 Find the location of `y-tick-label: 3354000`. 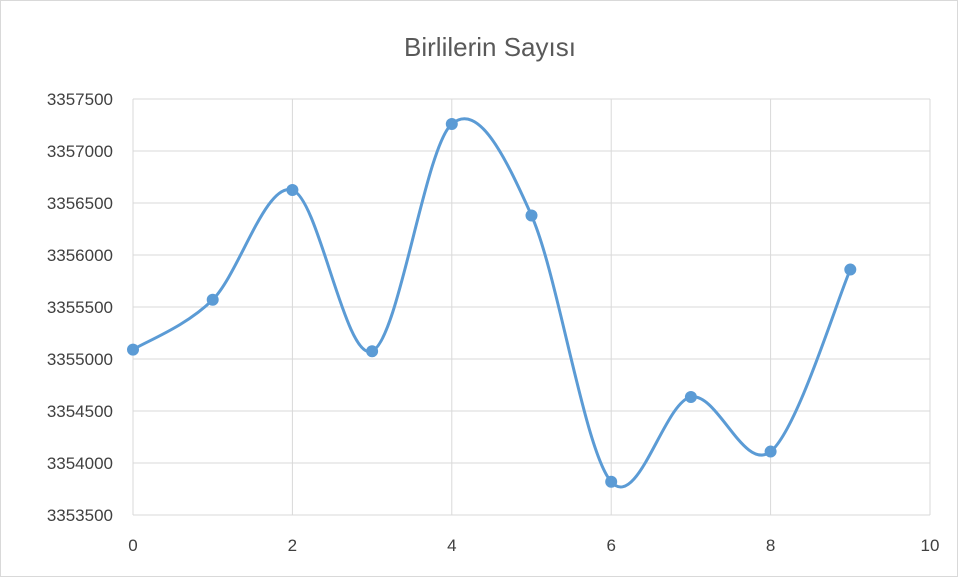

y-tick-label: 3354000 is located at coordinates (80, 463).